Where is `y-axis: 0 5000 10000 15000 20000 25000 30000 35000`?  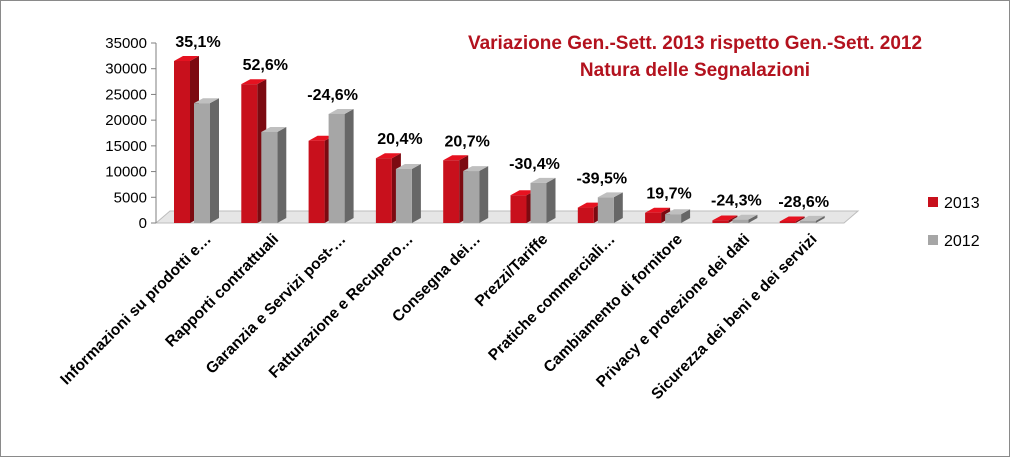
y-axis: 0 5000 10000 15000 20000 25000 30000 35000 is located at coordinates (131, 133).